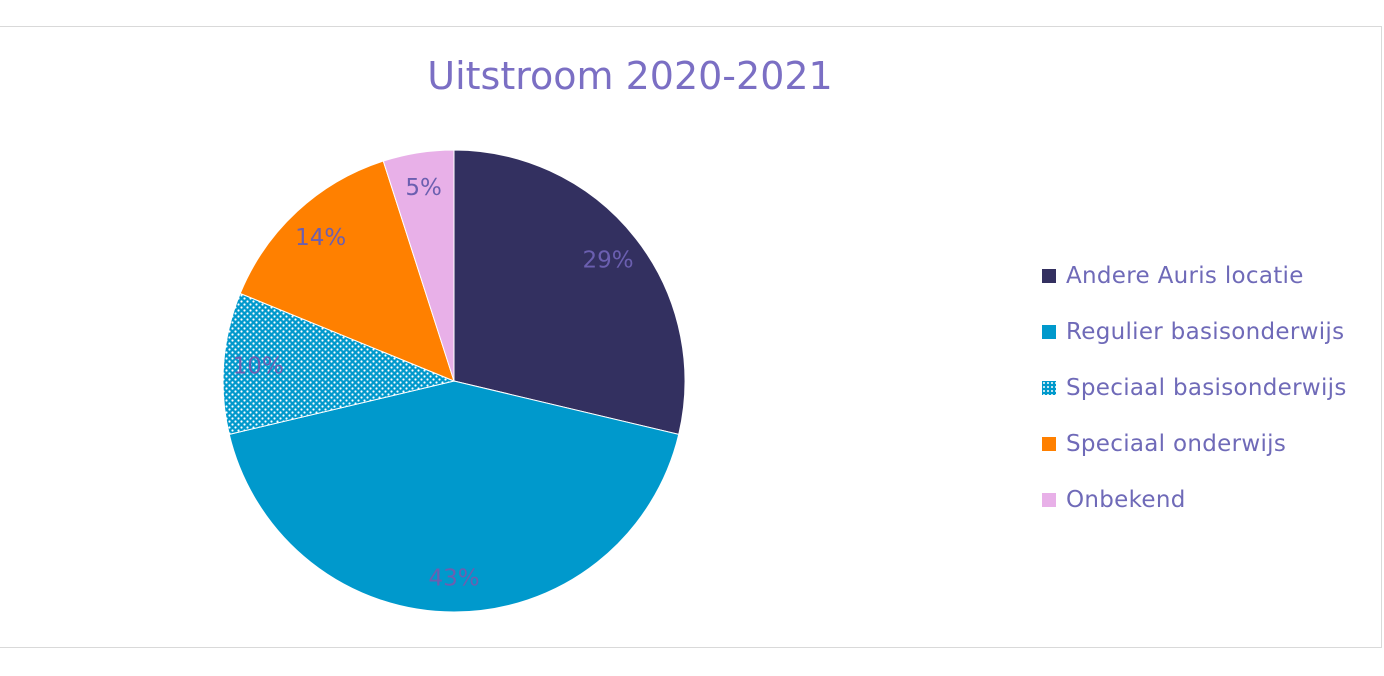 Image resolution: width=1384 pixels, height=676 pixels. What do you see at coordinates (569, 292) in the screenshot?
I see `pie-slice-andere-auris-locatie` at bounding box center [569, 292].